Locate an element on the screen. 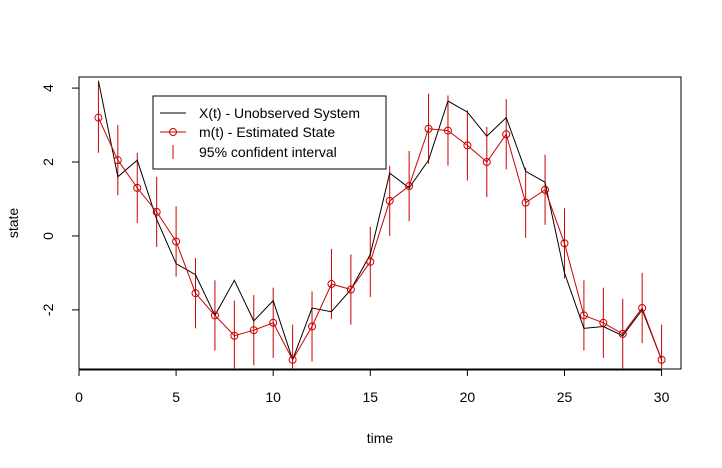 The image size is (722, 468). y-tick-label: 0 is located at coordinates (48, 236).